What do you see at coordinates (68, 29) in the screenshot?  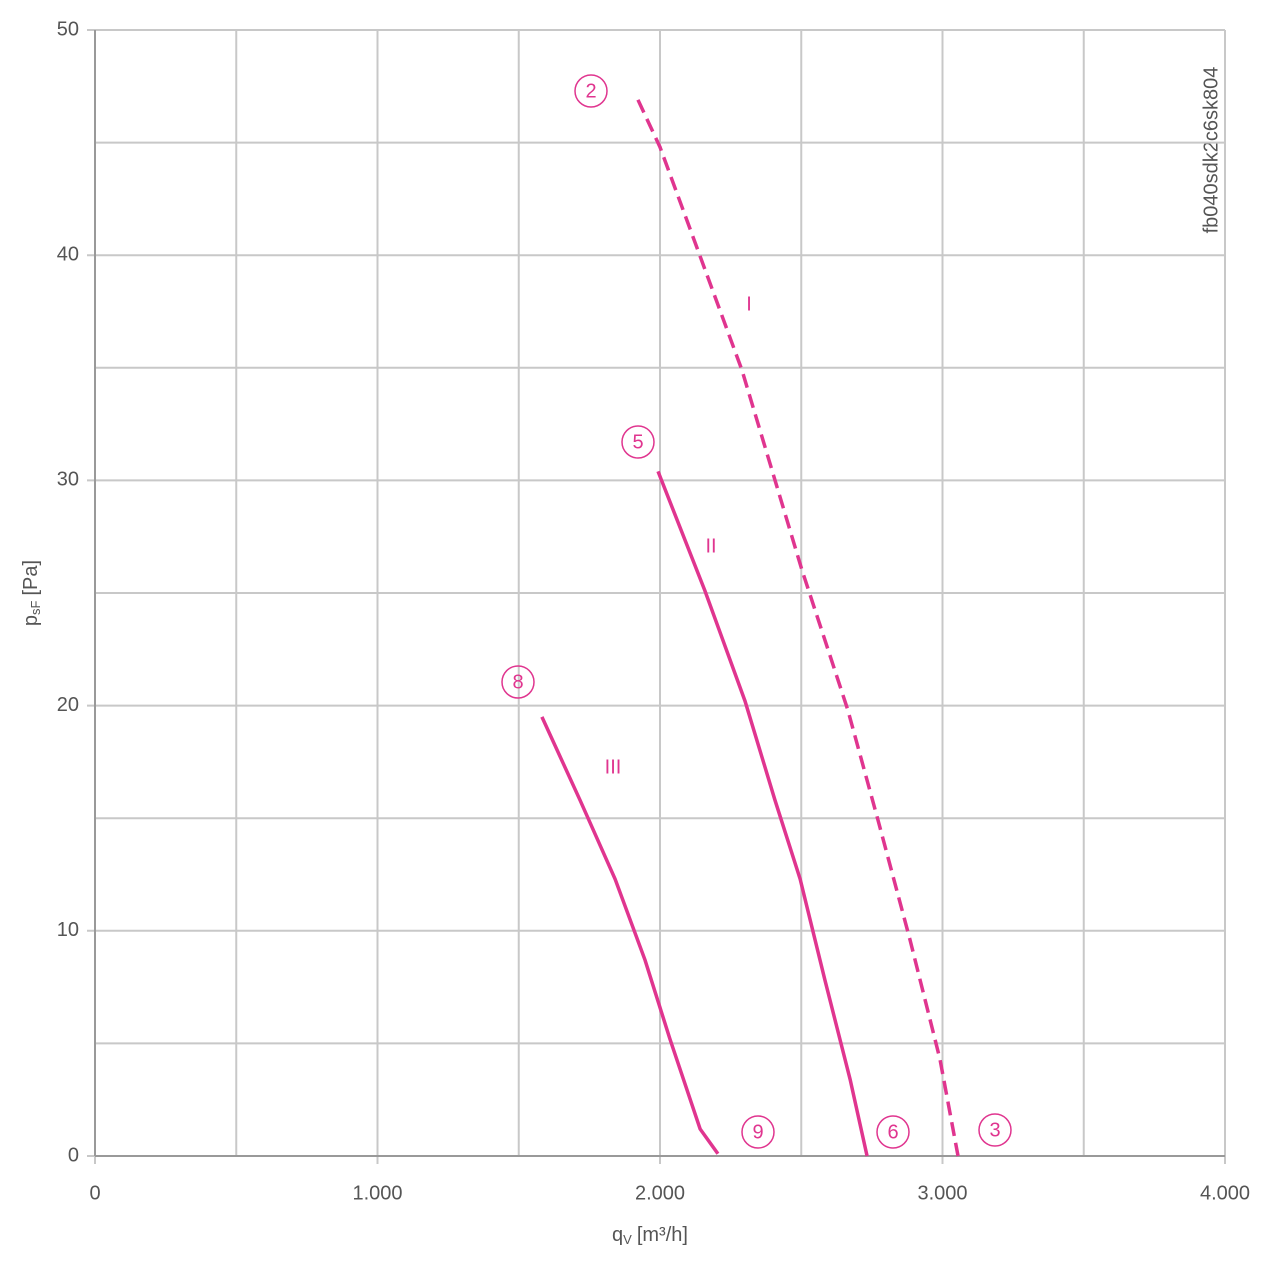 I see `y-tick-label: 50` at bounding box center [68, 29].